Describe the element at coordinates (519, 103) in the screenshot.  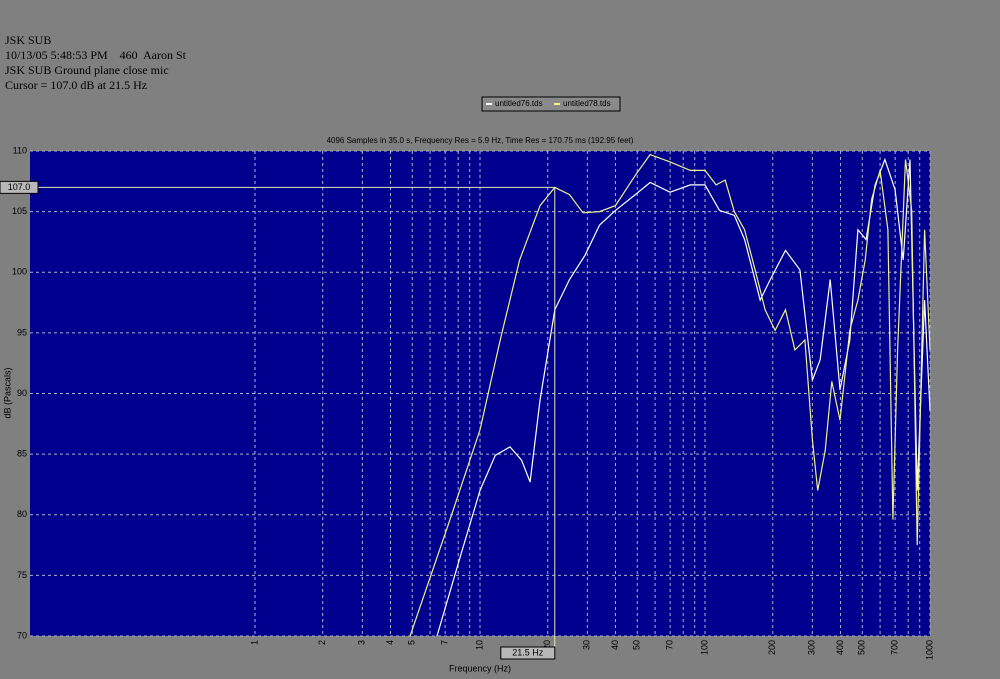
I see `legend-label: untitled76.tds` at that location.